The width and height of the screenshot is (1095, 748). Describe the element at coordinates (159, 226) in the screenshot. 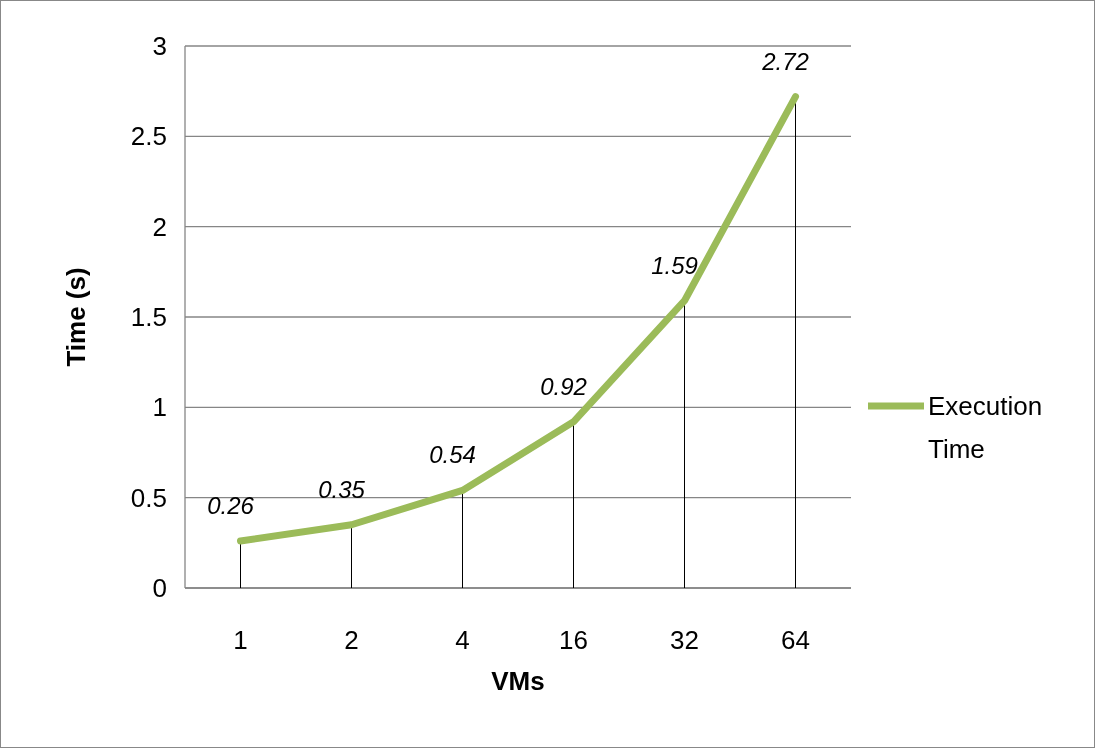

I see `y-tick-label: 2` at that location.